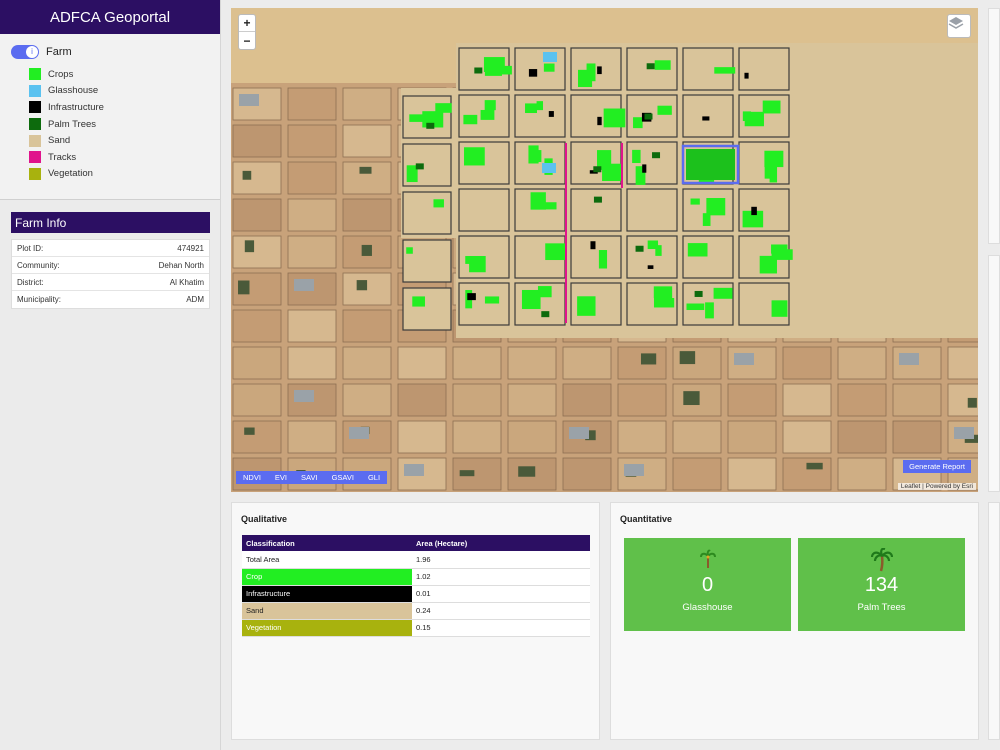  What do you see at coordinates (500, 611) in the screenshot?
I see `area-cell: 0.24` at bounding box center [500, 611].